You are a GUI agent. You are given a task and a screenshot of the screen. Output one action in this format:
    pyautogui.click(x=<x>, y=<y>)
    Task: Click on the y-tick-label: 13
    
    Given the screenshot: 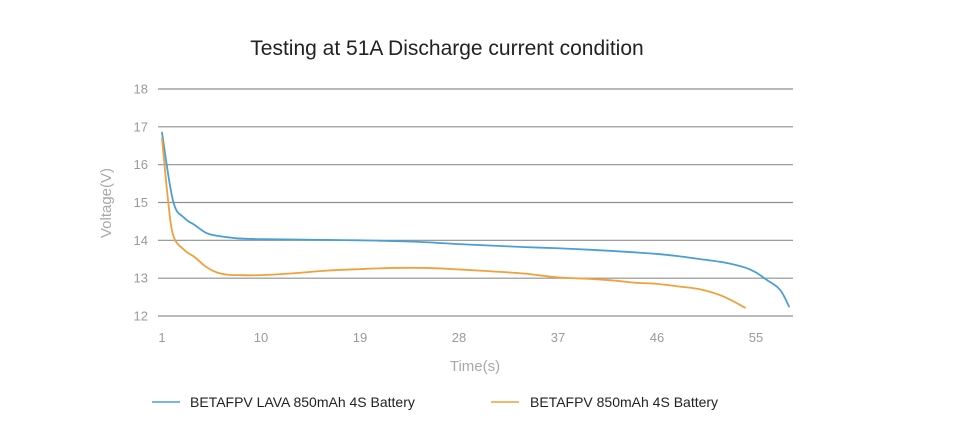 What is the action you would take?
    pyautogui.click(x=141, y=278)
    